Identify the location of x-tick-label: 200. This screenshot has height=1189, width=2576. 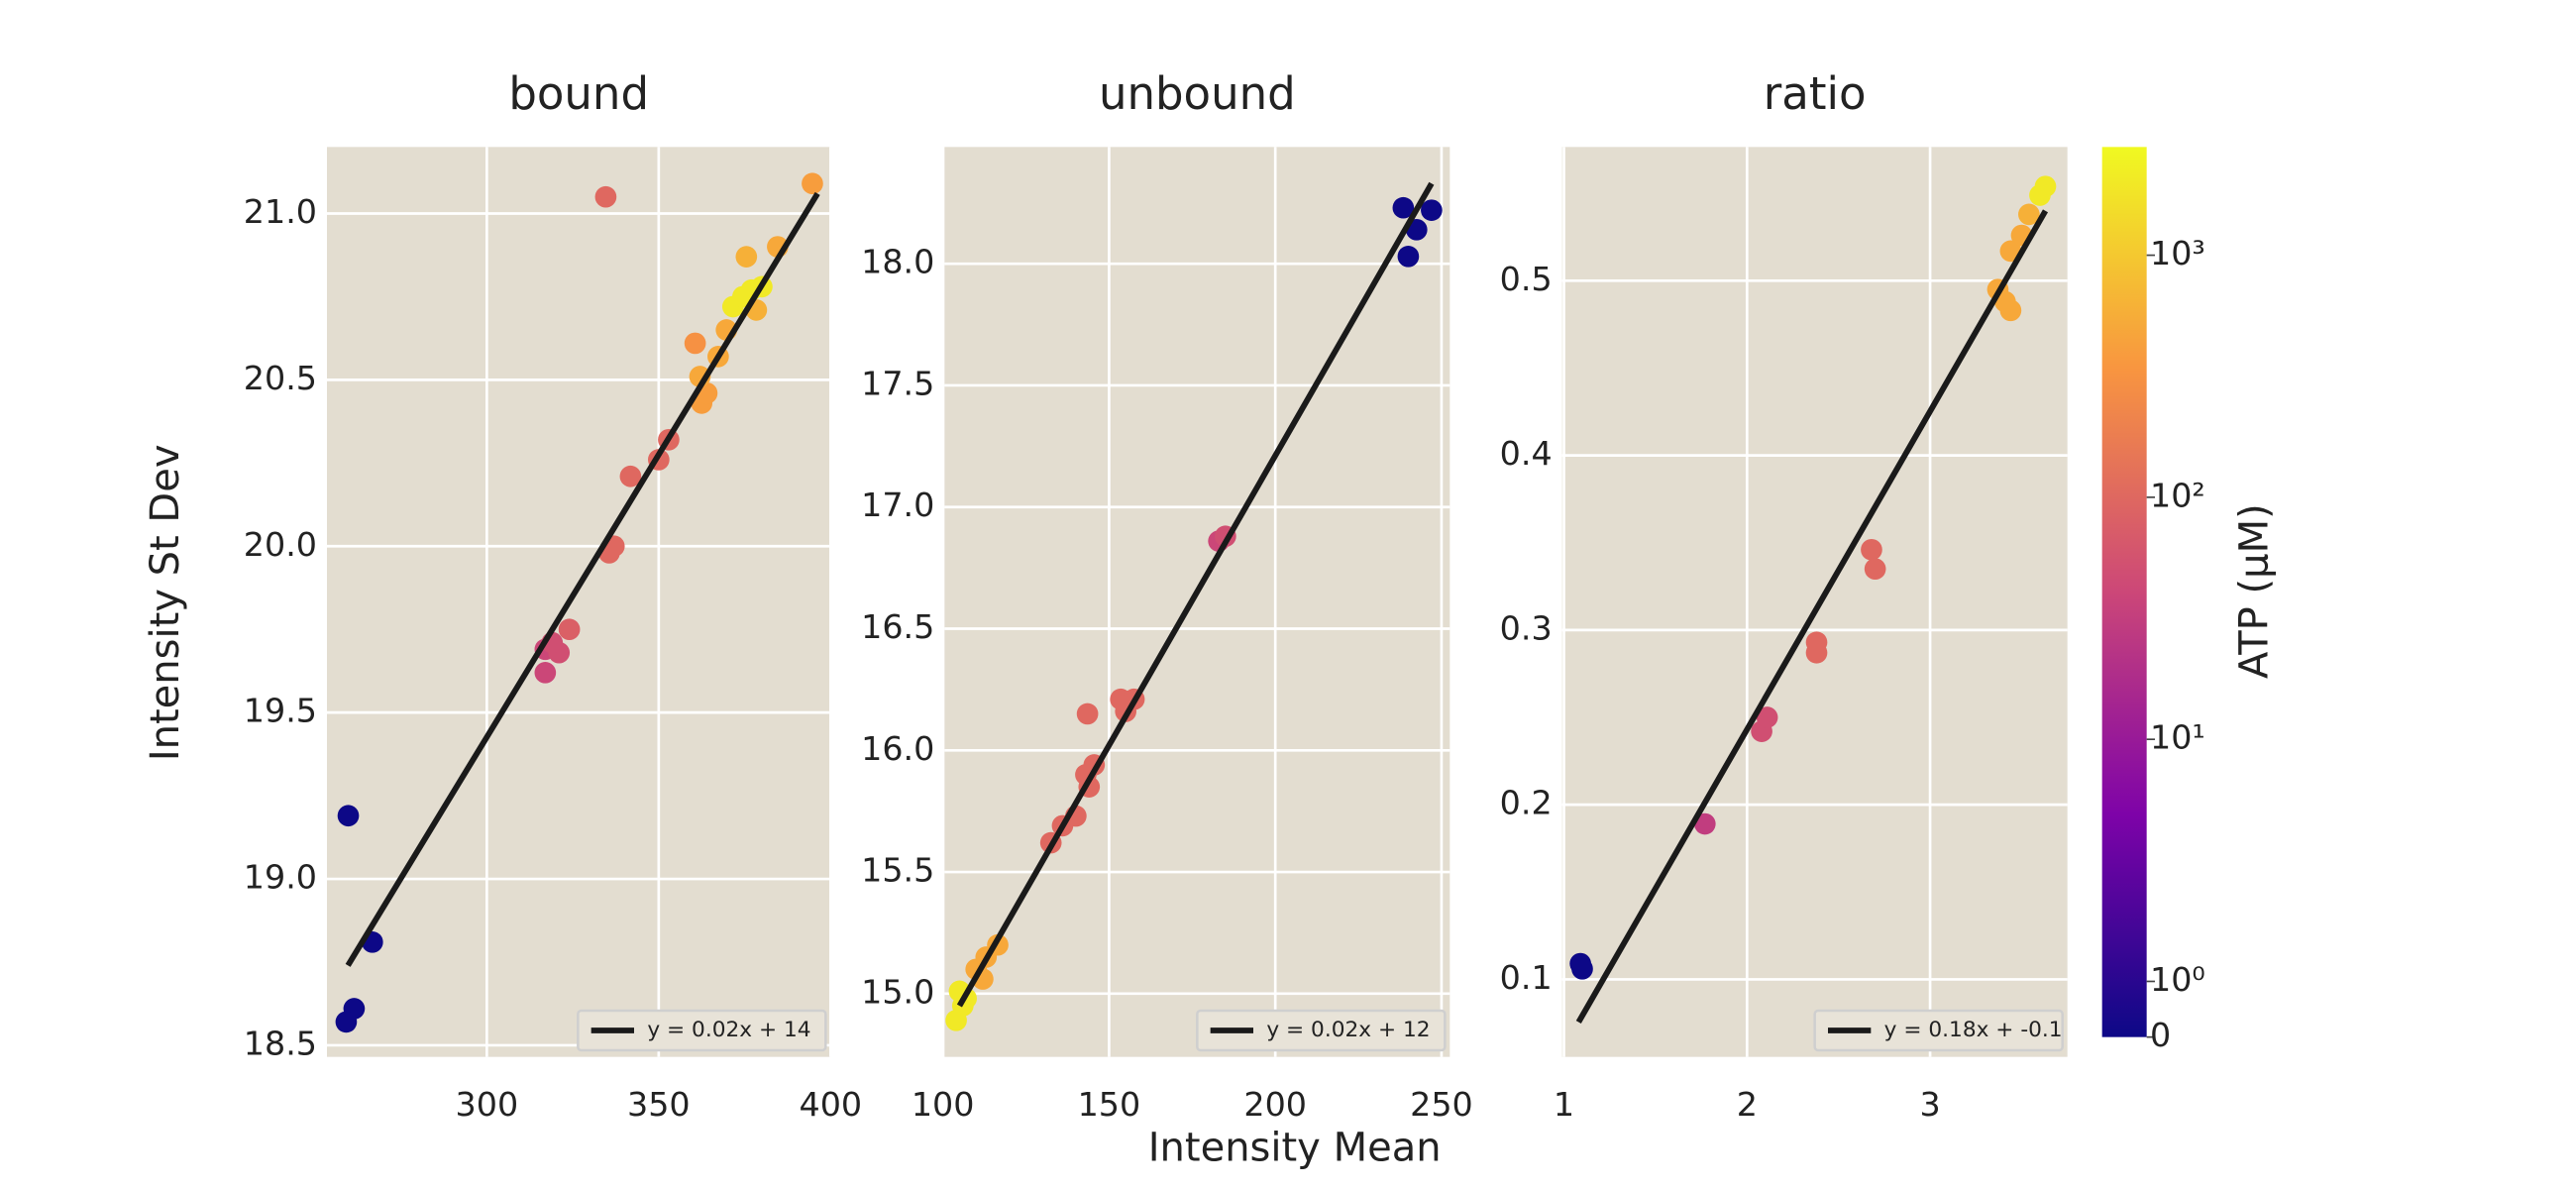
(1275, 1104).